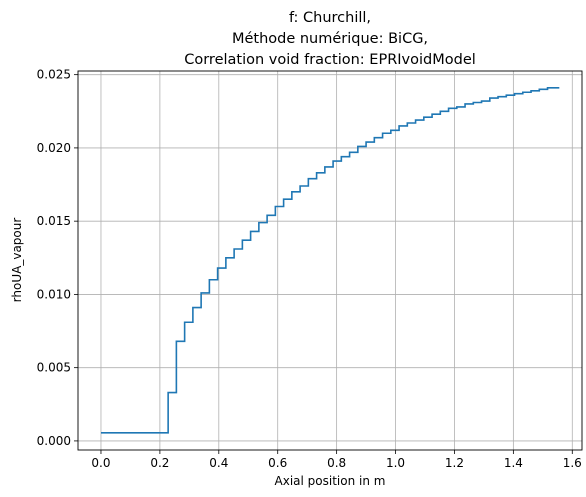  What do you see at coordinates (330, 60) in the screenshot?
I see `chart-title-line-3: Correlation void fraction: EPRIvoidModel` at bounding box center [330, 60].